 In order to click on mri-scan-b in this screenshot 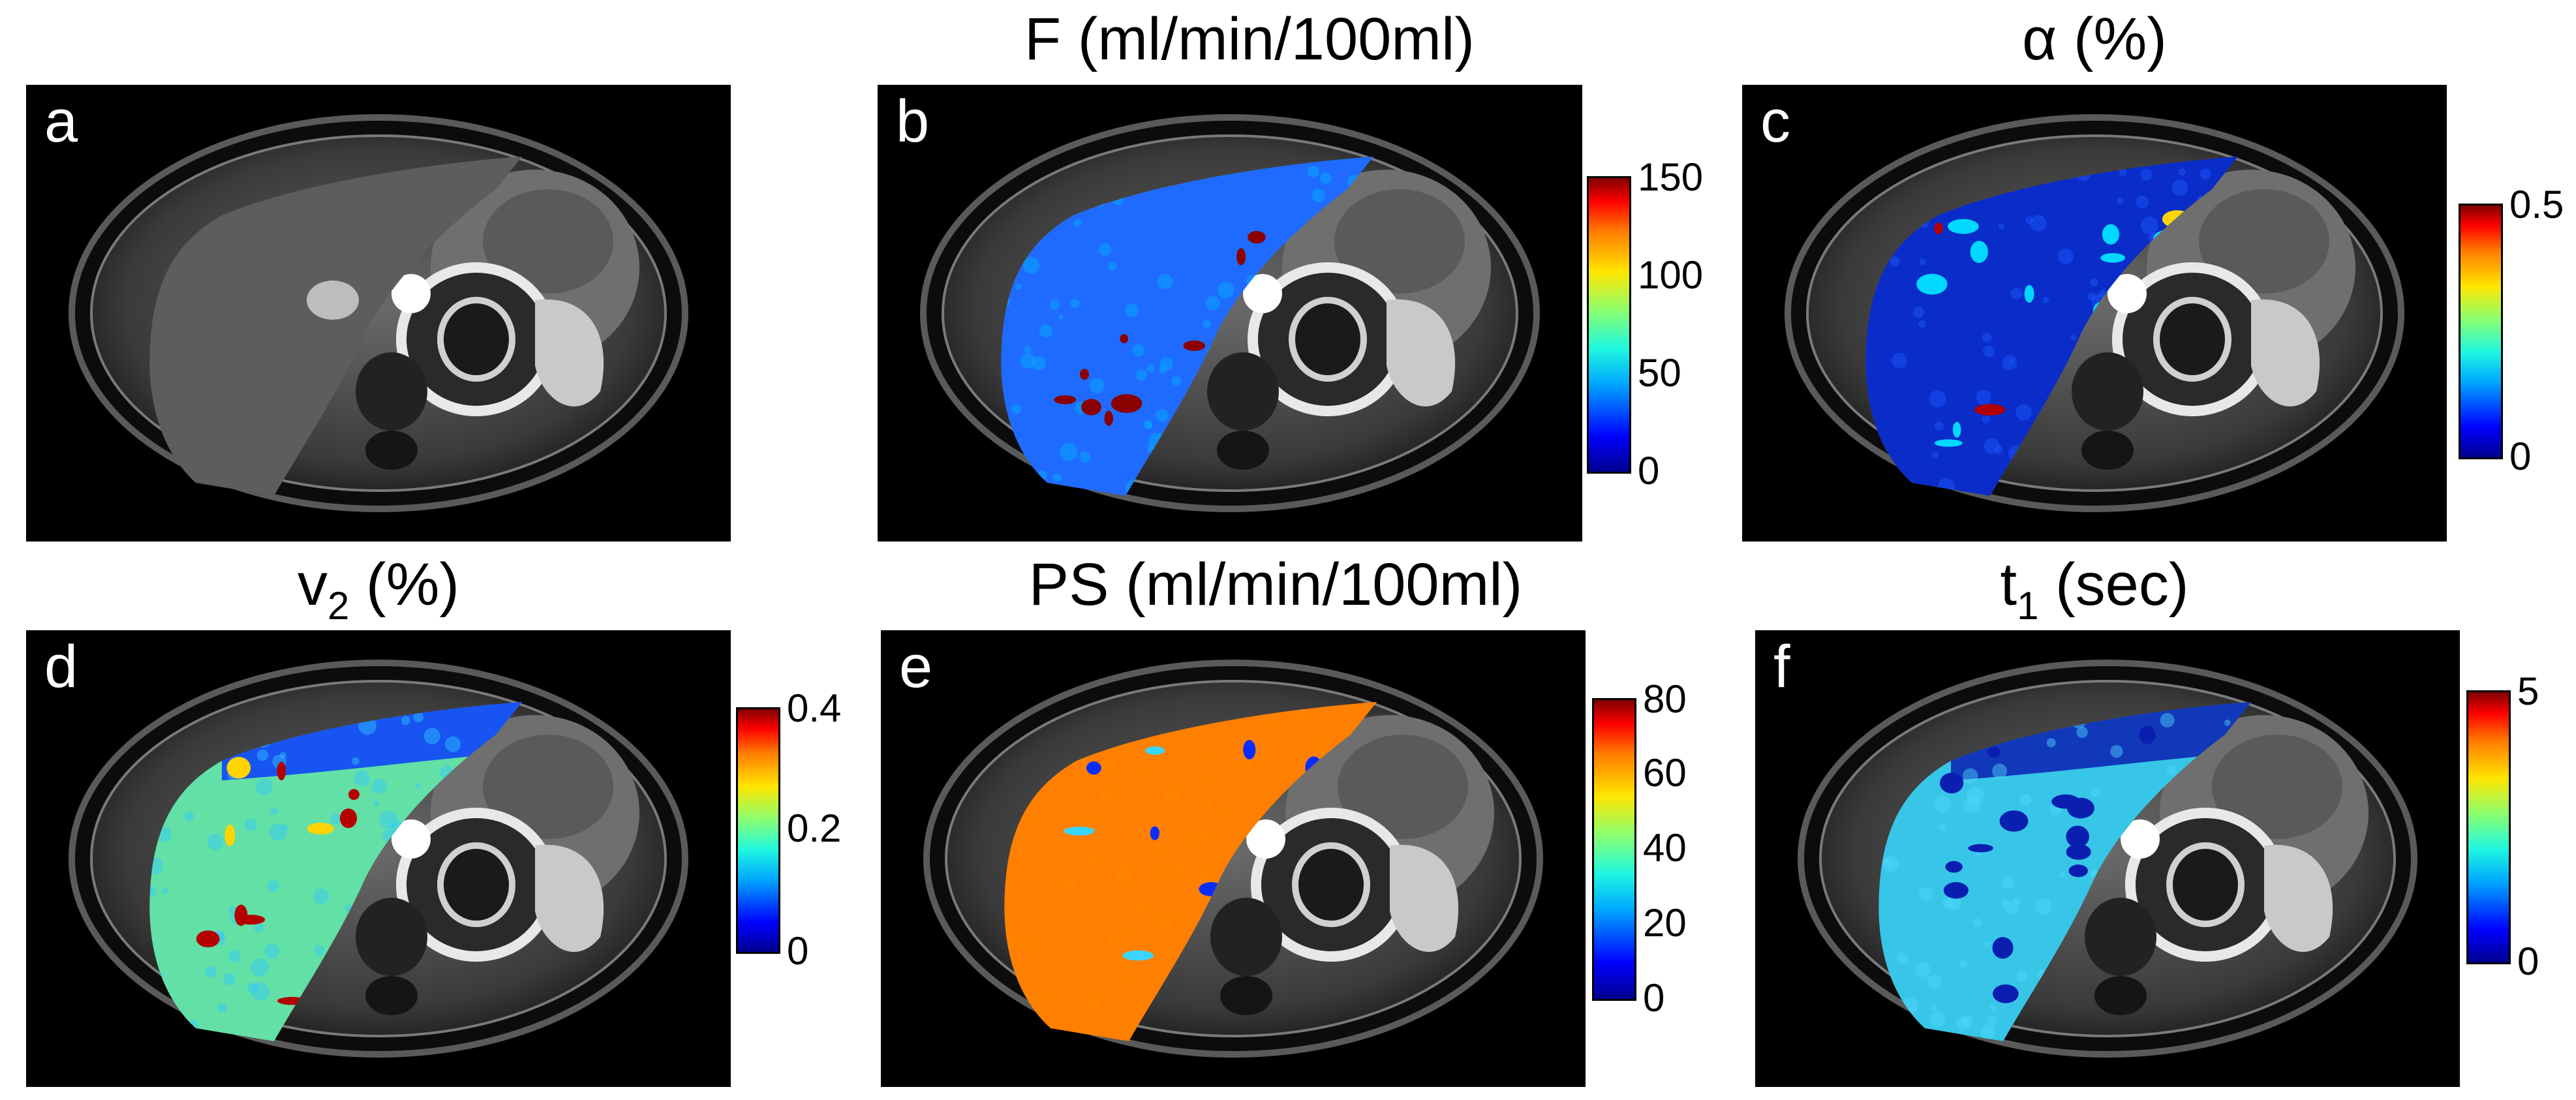, I will do `click(1230, 313)`.